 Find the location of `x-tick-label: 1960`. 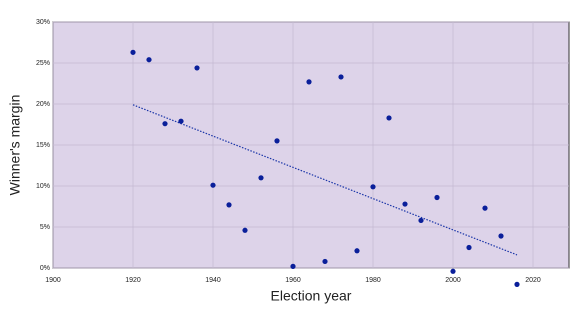

x-tick-label: 1960 is located at coordinates (293, 280).